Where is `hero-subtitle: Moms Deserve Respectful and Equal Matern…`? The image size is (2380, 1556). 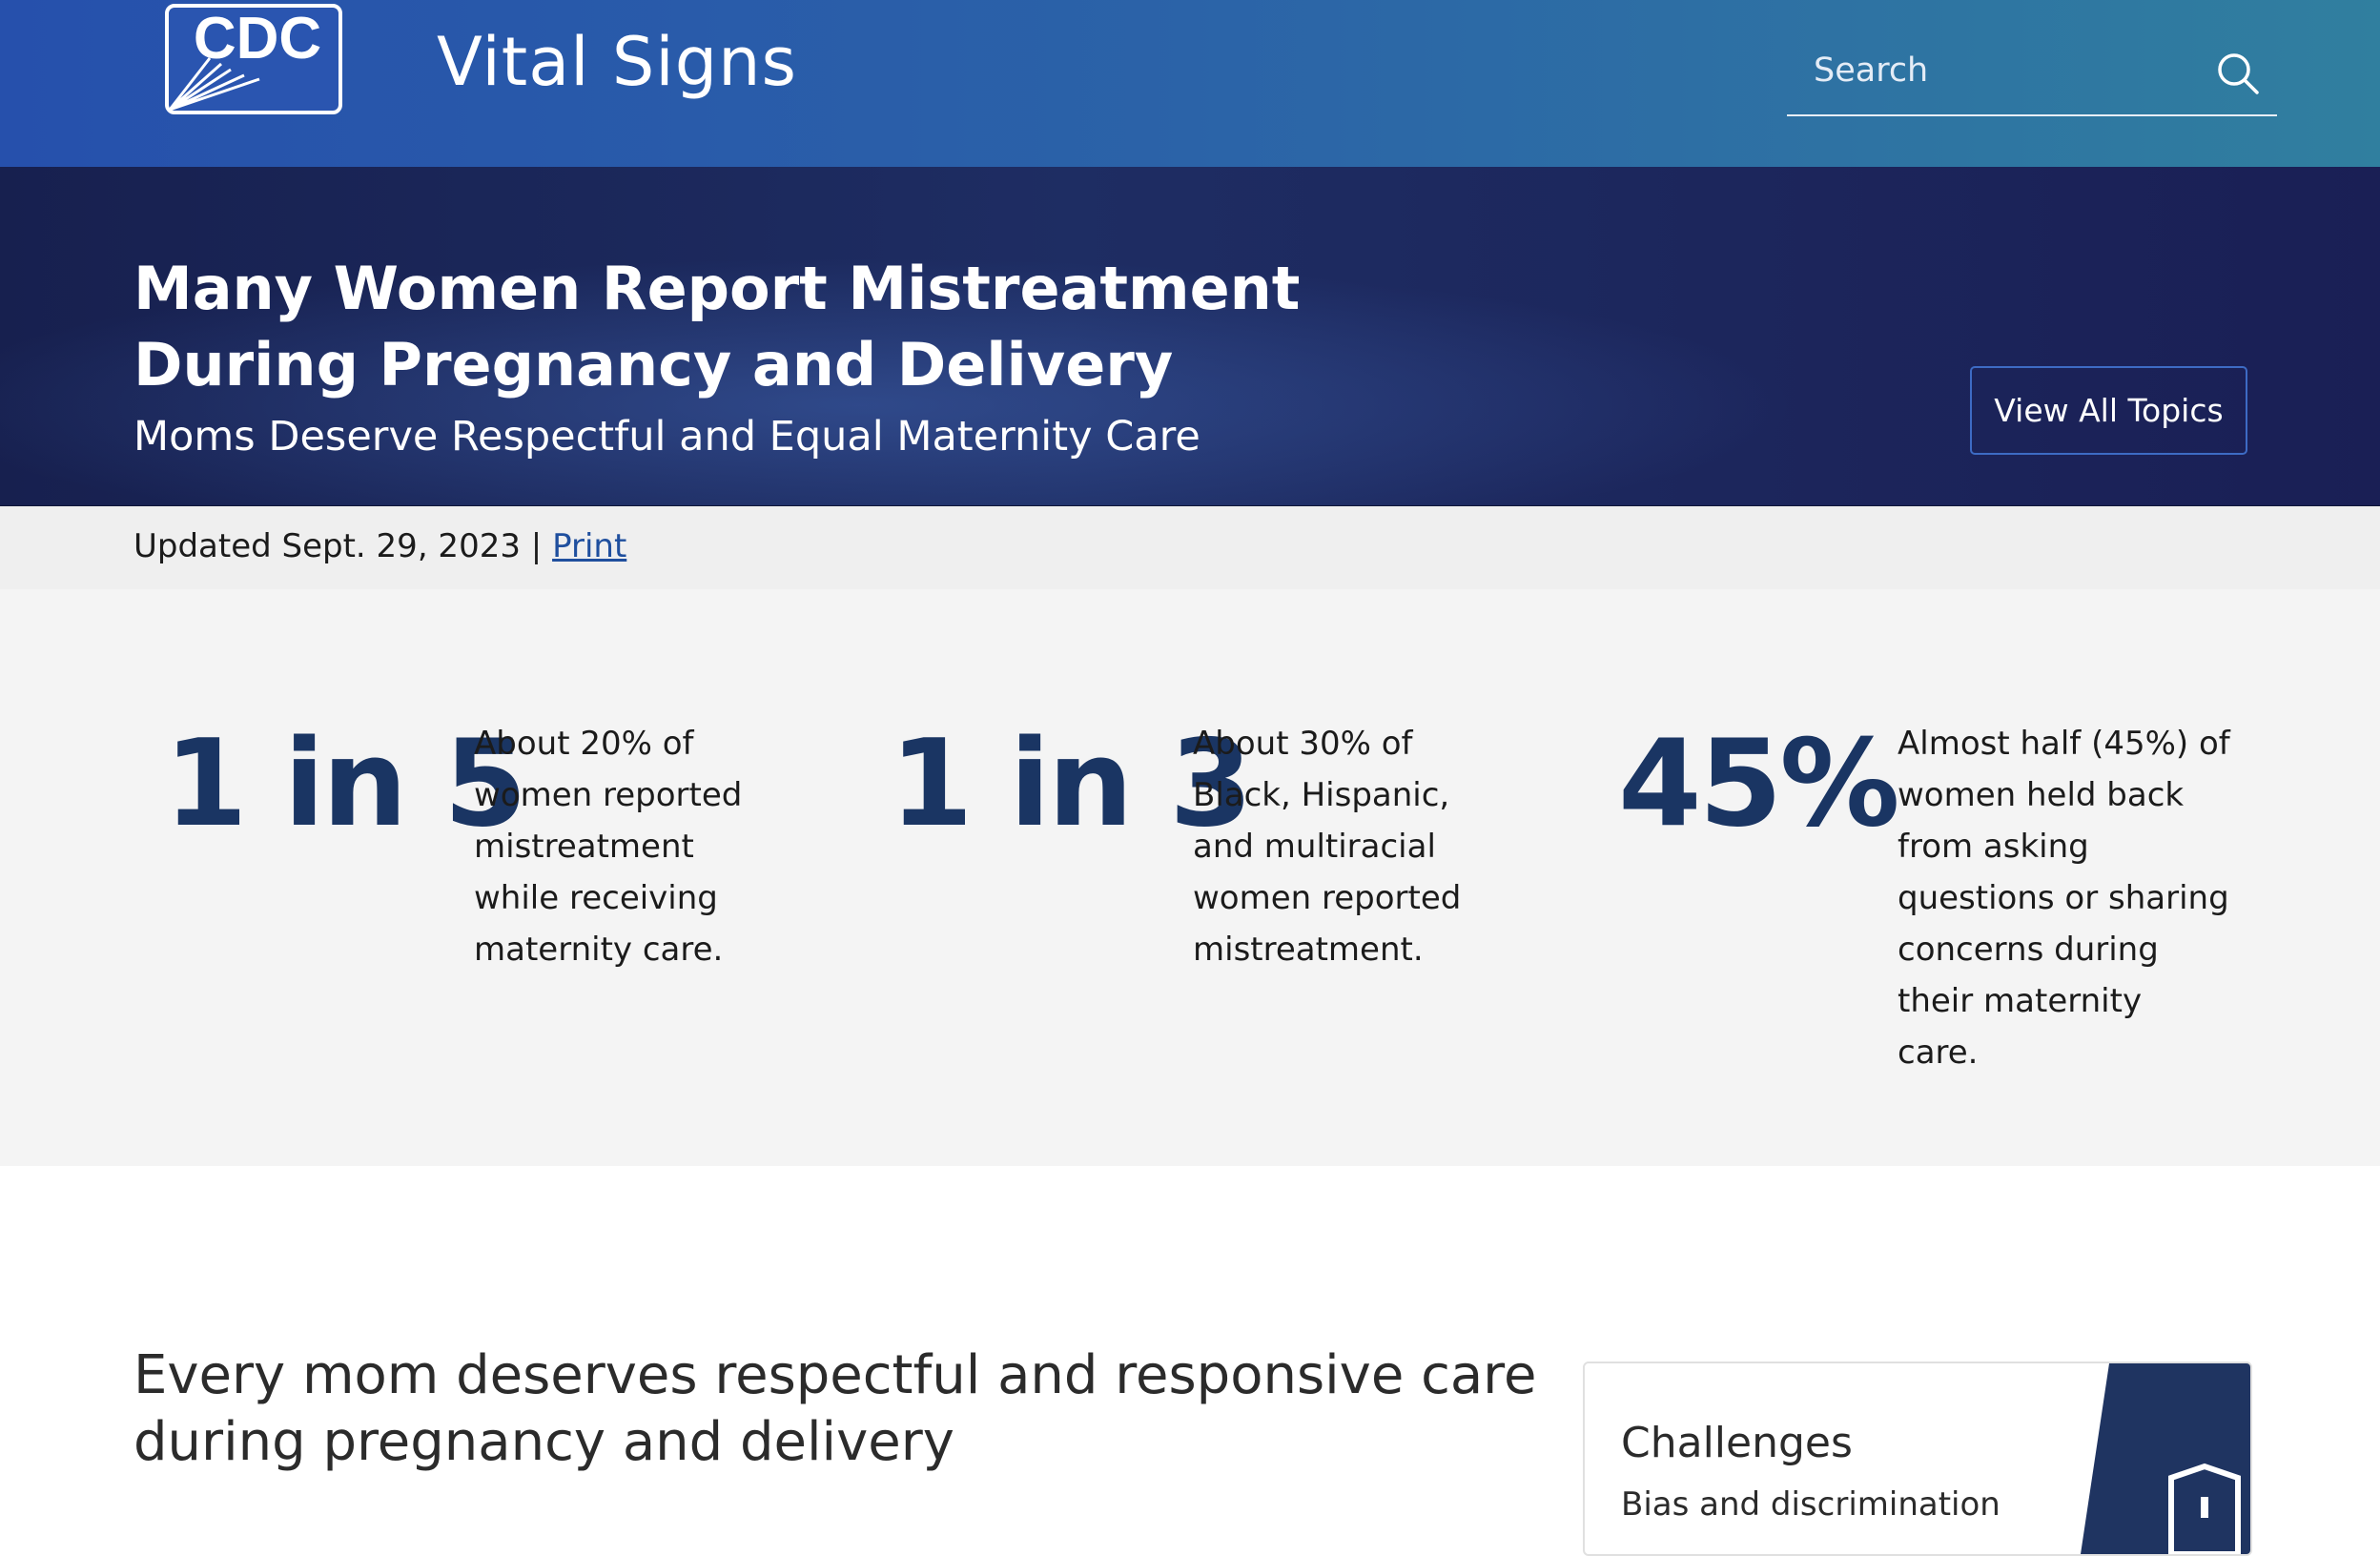
hero-subtitle: Moms Deserve Respectful and Equal Matern… is located at coordinates (667, 437).